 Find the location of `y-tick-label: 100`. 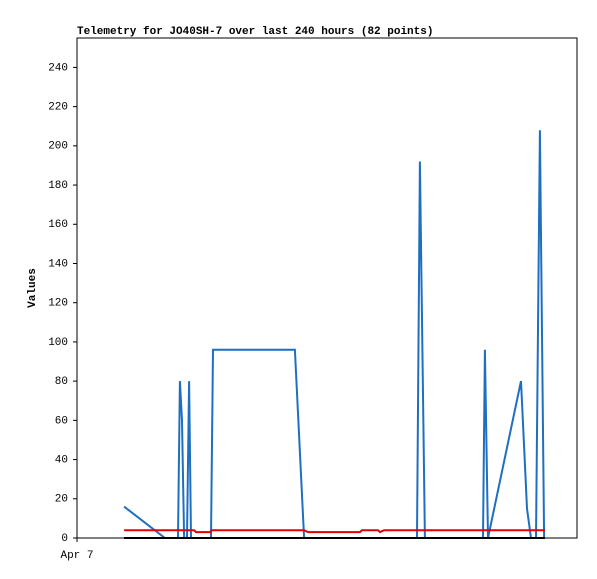

y-tick-label: 100 is located at coordinates (58, 343).